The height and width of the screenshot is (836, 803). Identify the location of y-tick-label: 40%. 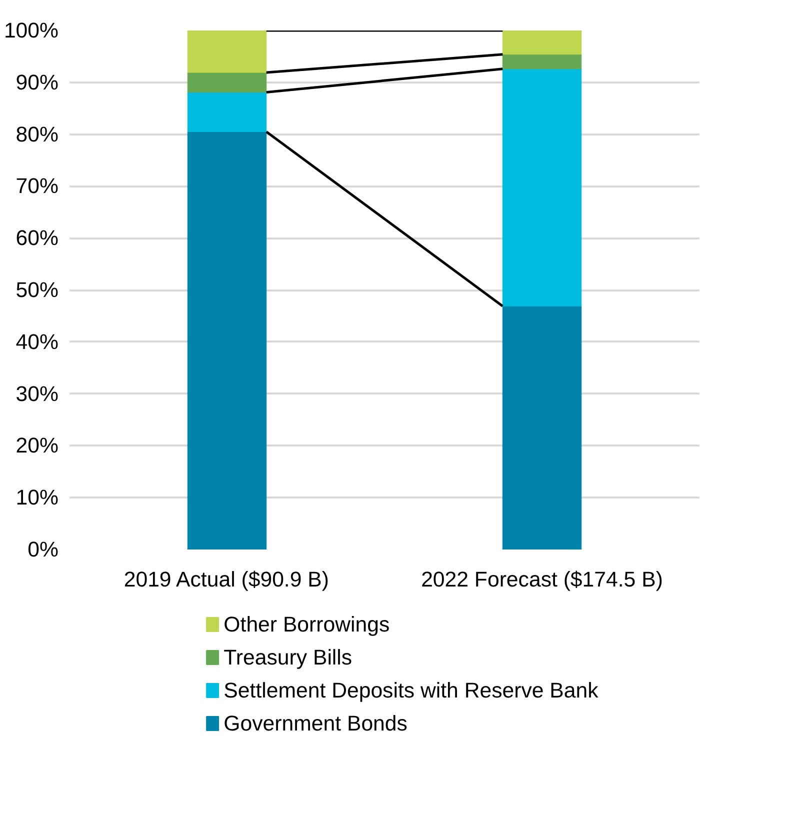
(37, 342).